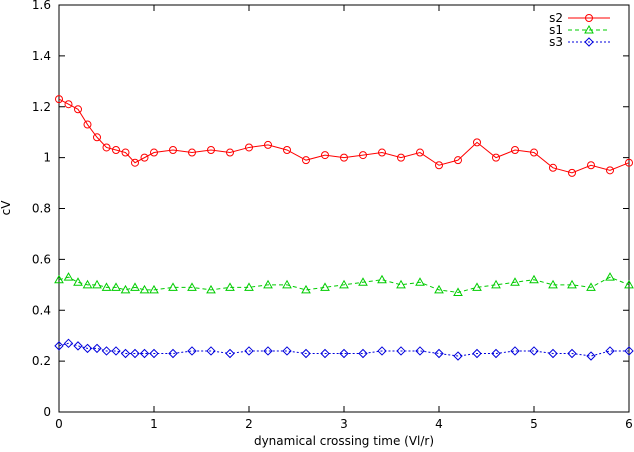 This screenshot has width=634, height=452. What do you see at coordinates (47, 158) in the screenshot?
I see `y-tick-label: 1` at bounding box center [47, 158].